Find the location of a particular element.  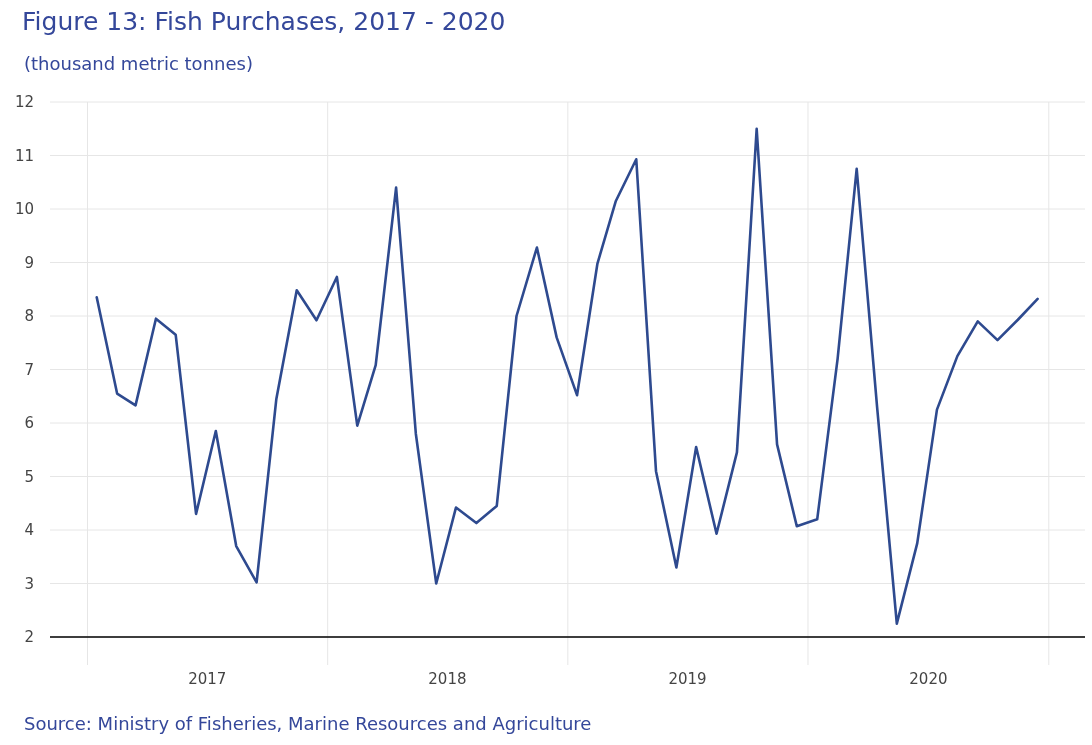

y-tick-label: 6 is located at coordinates (29, 423).